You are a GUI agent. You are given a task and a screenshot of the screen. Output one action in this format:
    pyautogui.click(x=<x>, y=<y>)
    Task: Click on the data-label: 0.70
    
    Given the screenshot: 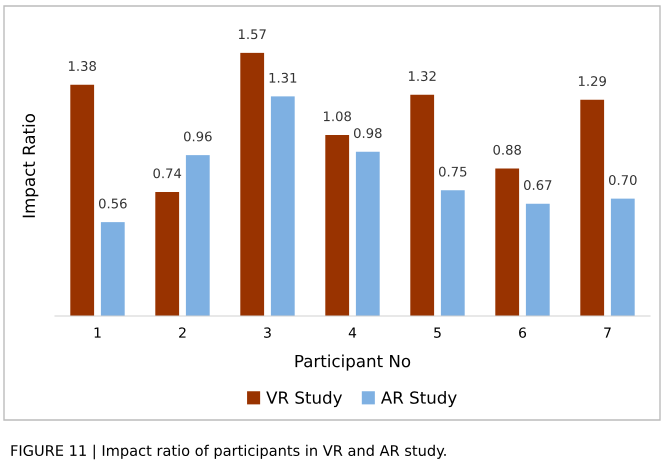 What is the action you would take?
    pyautogui.click(x=622, y=180)
    